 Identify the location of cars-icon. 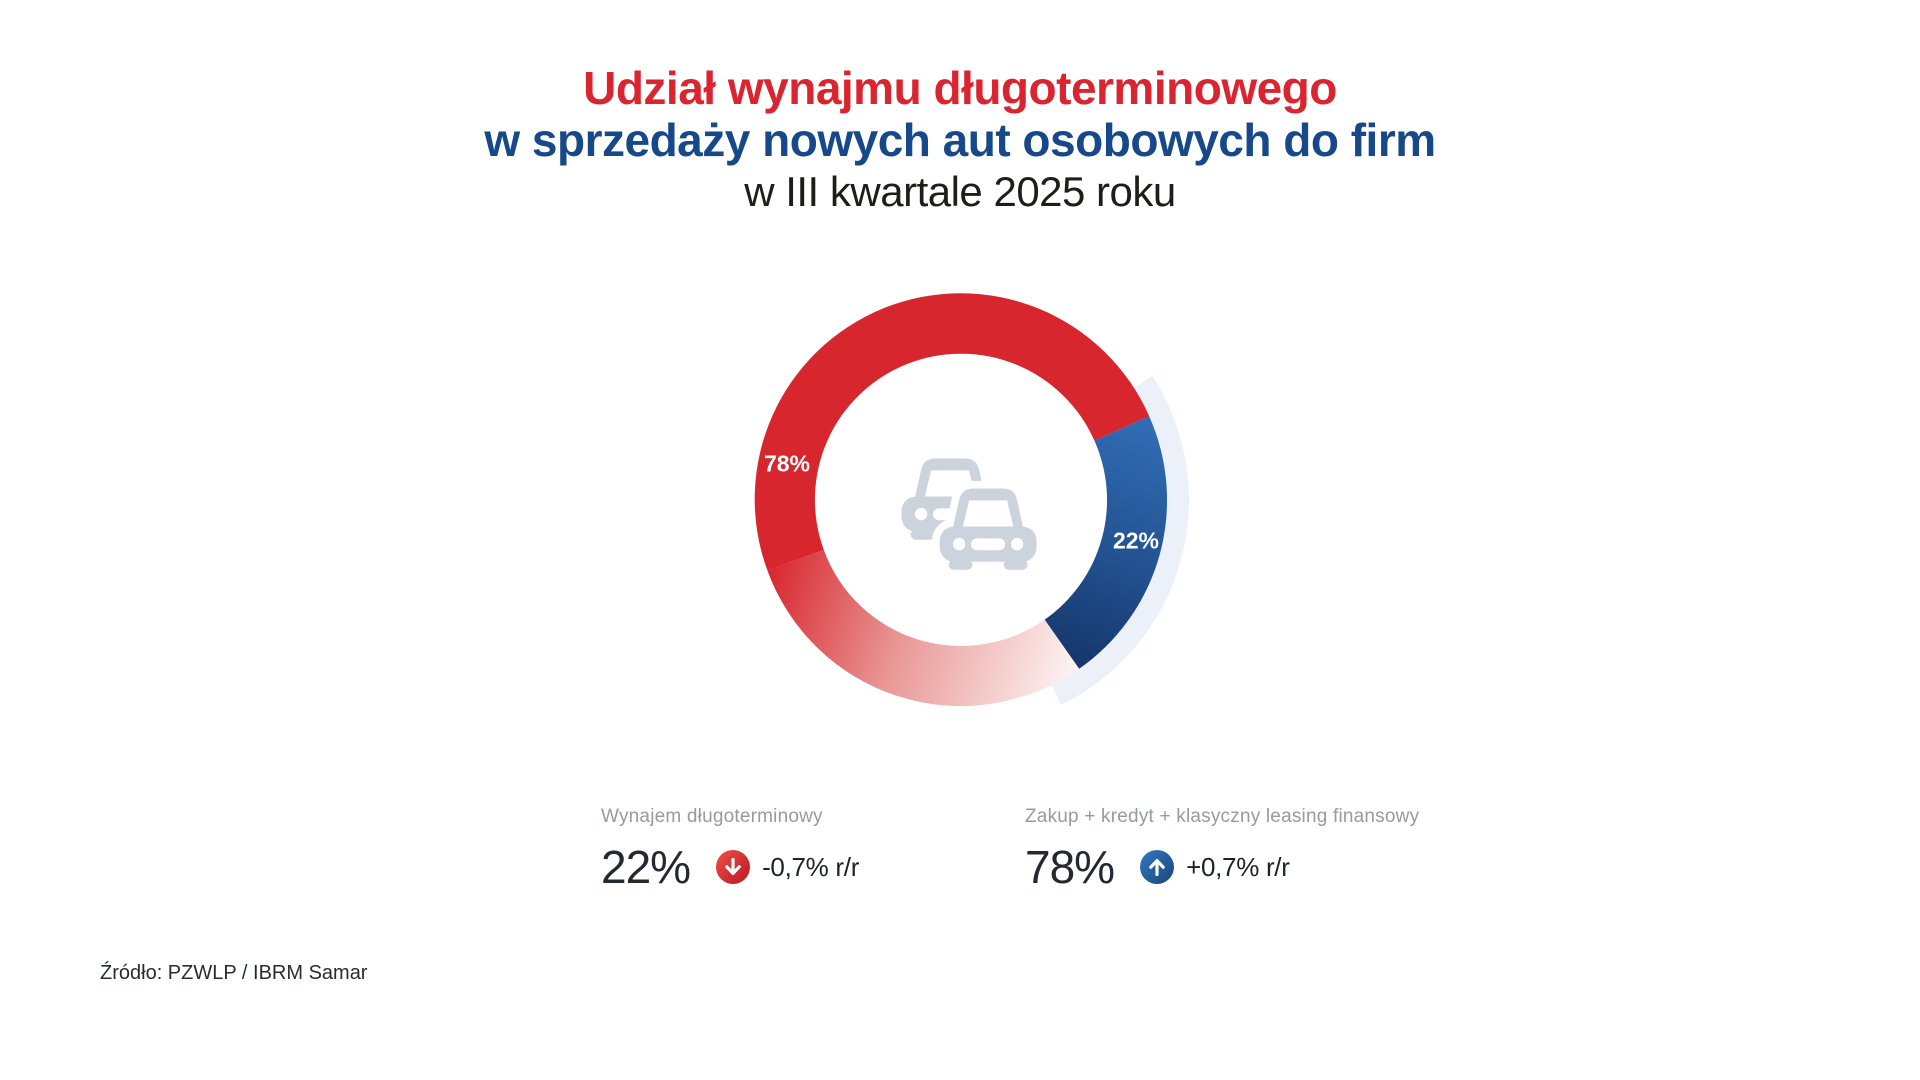
(973, 518).